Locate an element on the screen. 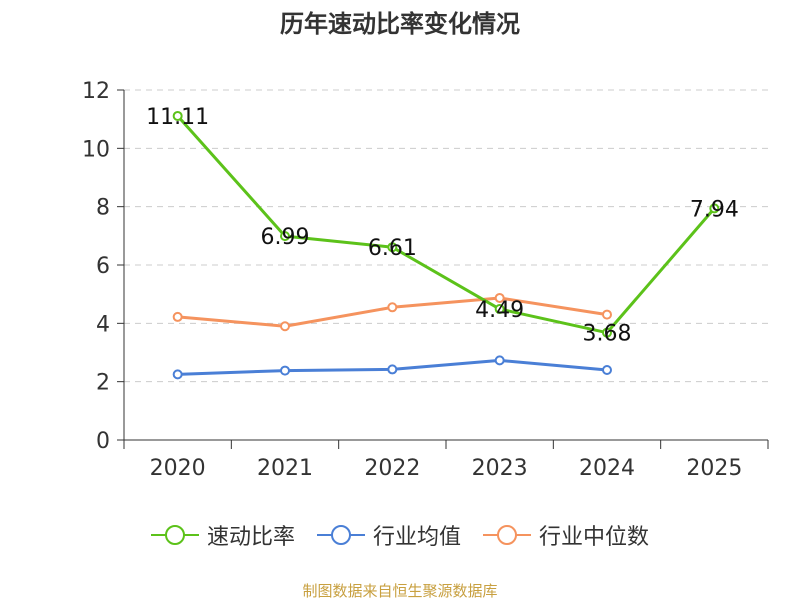 The image size is (800, 601). data-label-2023: 4.49 is located at coordinates (499, 310).